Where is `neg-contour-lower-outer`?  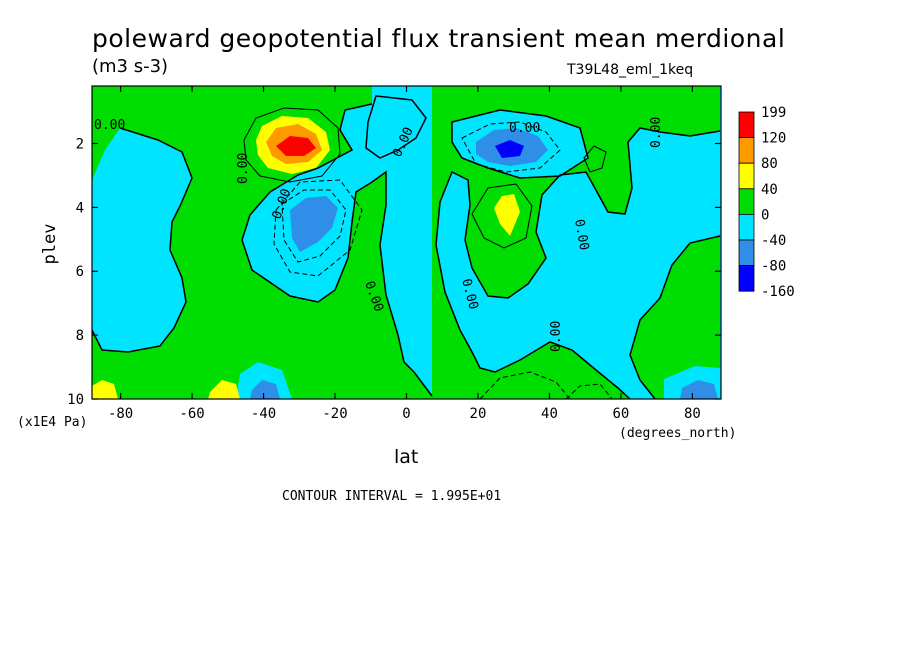
neg-contour-lower-outer is located at coordinates (318, 228).